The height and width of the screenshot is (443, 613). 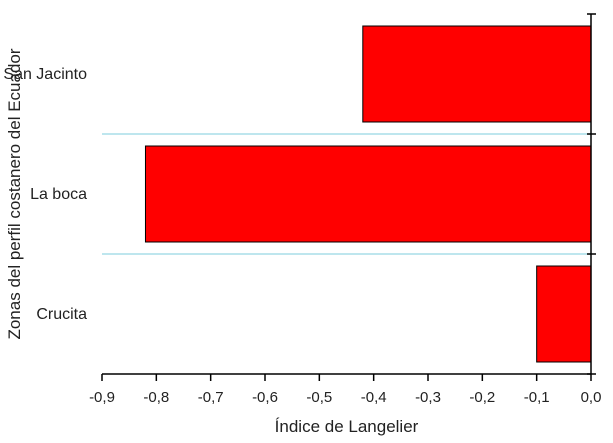 I want to click on bar-san-jacinto, so click(x=477, y=74).